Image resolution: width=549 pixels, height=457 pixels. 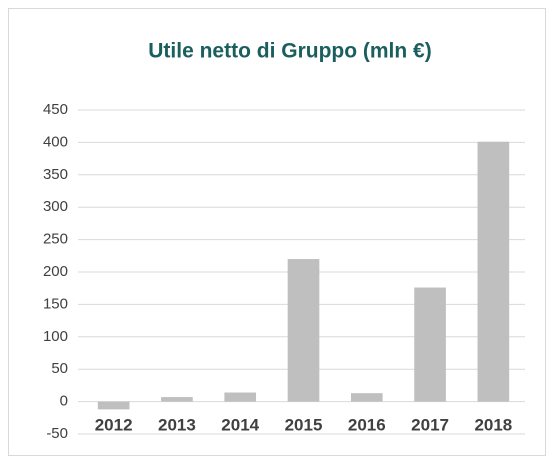 I want to click on x-tick-label: 2015, so click(x=304, y=424).